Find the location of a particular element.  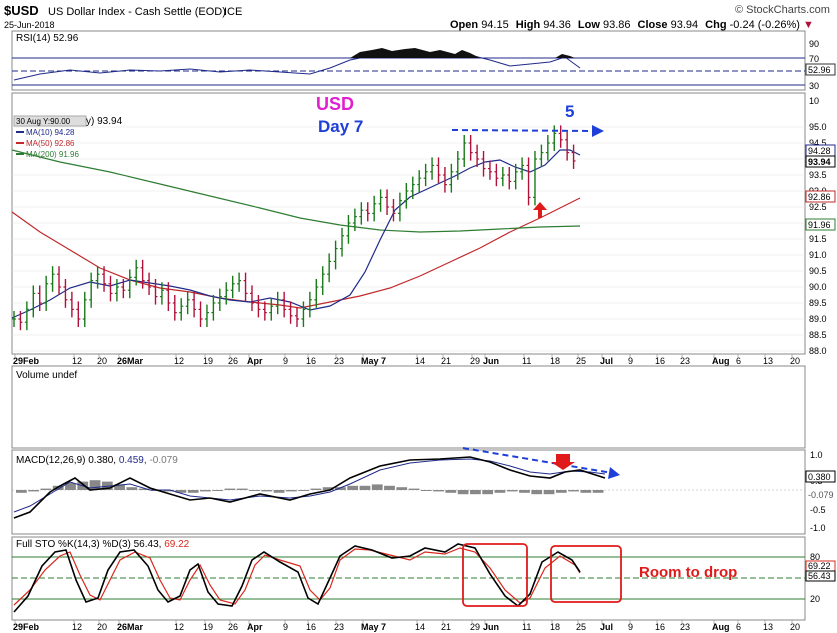

price-legend-close: y) 93.94 is located at coordinates (104, 121).